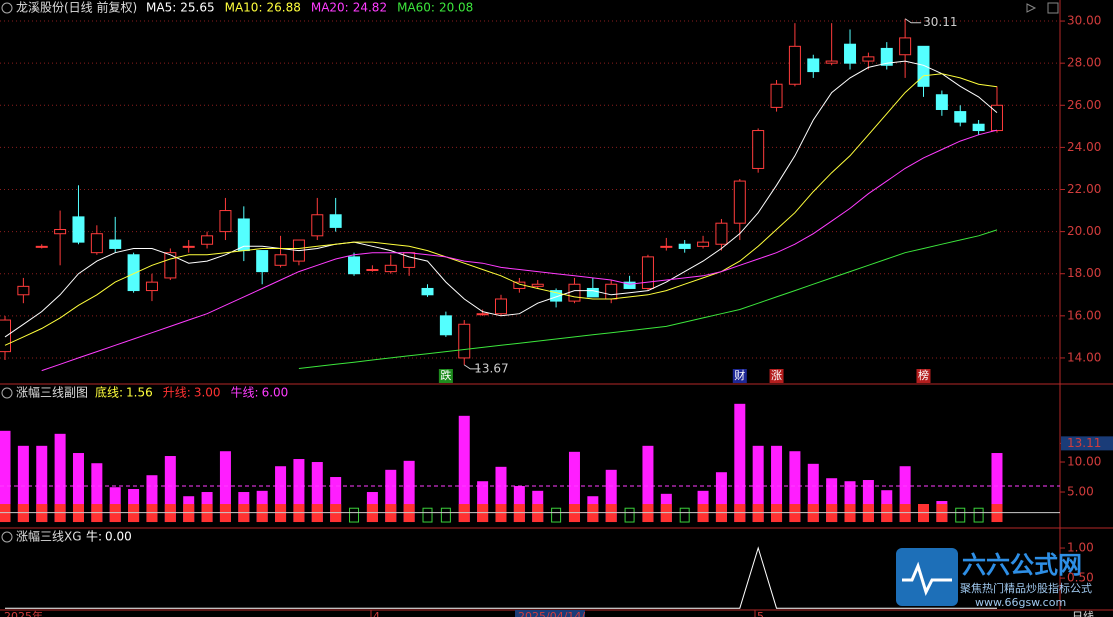  I want to click on logo: 六六公式网 聚焦热门精品炒股指标公式 www.66gsw.com, so click(994, 578).